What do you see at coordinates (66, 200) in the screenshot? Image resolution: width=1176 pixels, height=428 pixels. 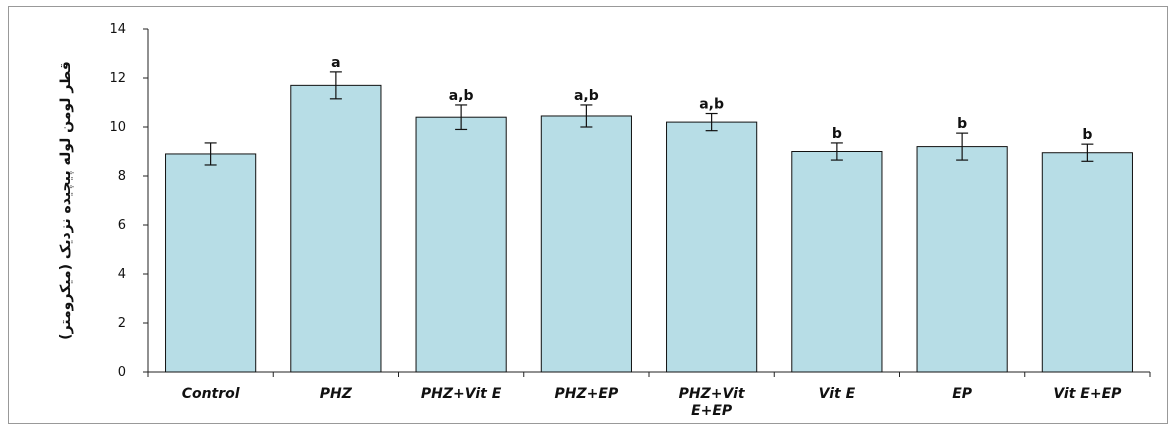 I see `y-axis-label: قطر لومن لوله پیچیده نزدیک (میکرومتر)` at bounding box center [66, 200].